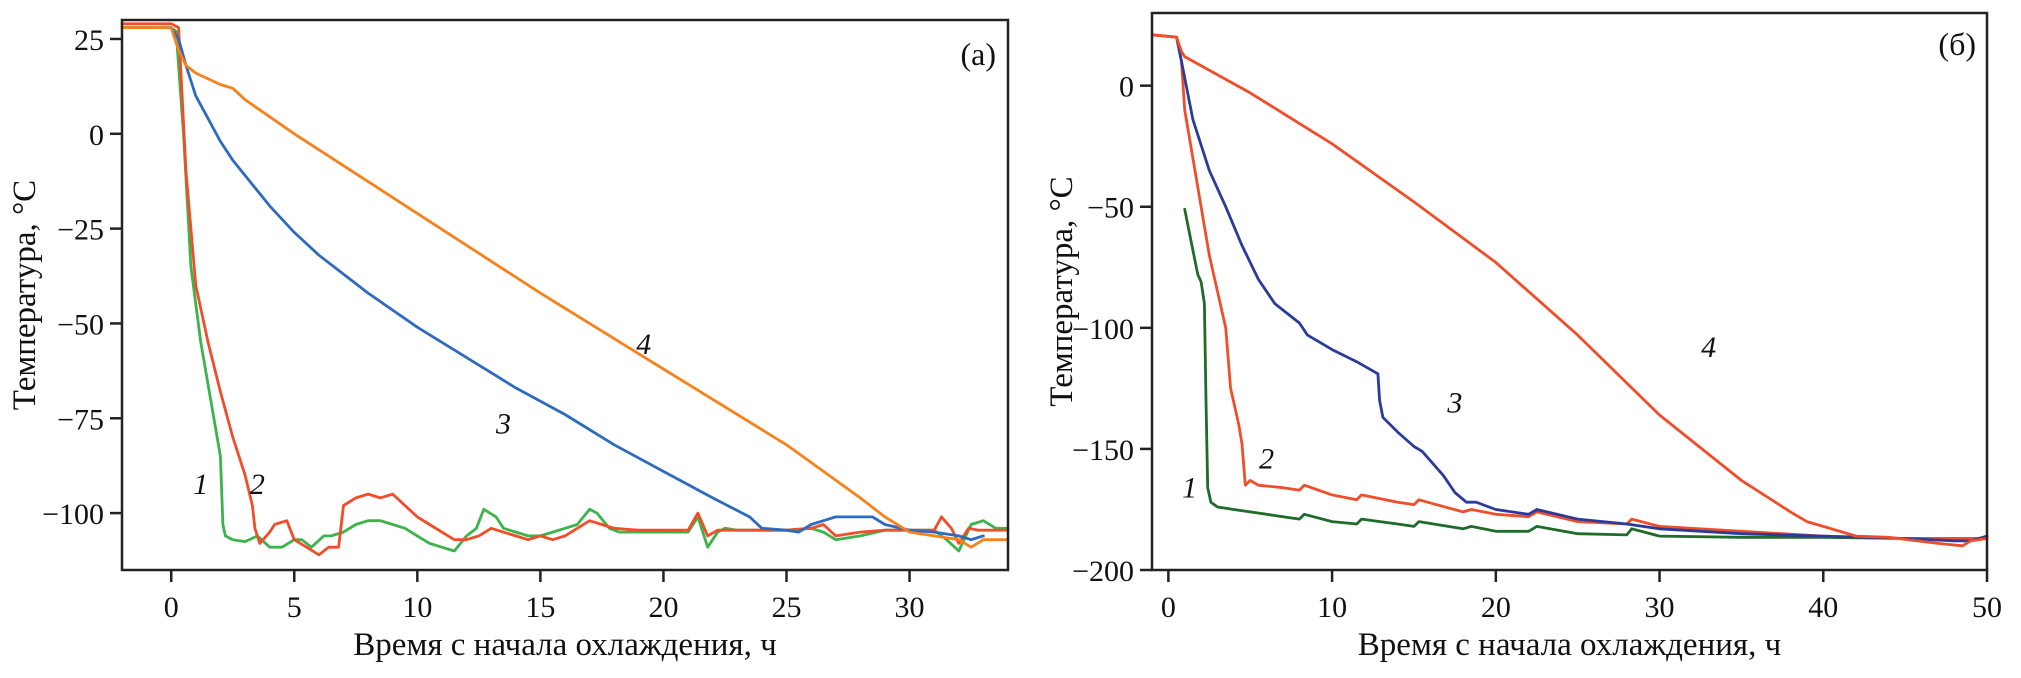 This screenshot has width=2021, height=678. I want to click on y-tick-label: 25, so click(89, 40).